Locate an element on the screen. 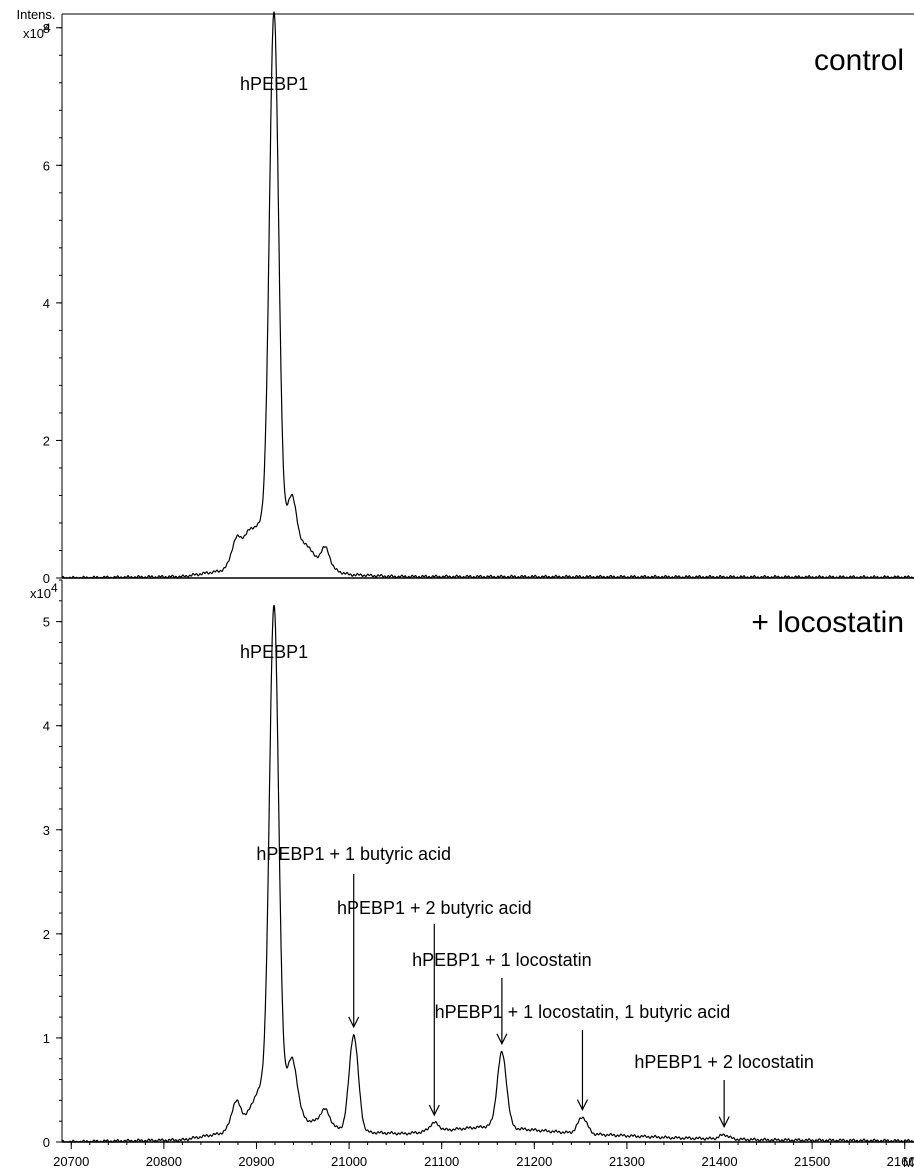 This screenshot has width=914, height=1170. peak-label: hPEBP1 + 2 locostatin is located at coordinates (724, 1062).